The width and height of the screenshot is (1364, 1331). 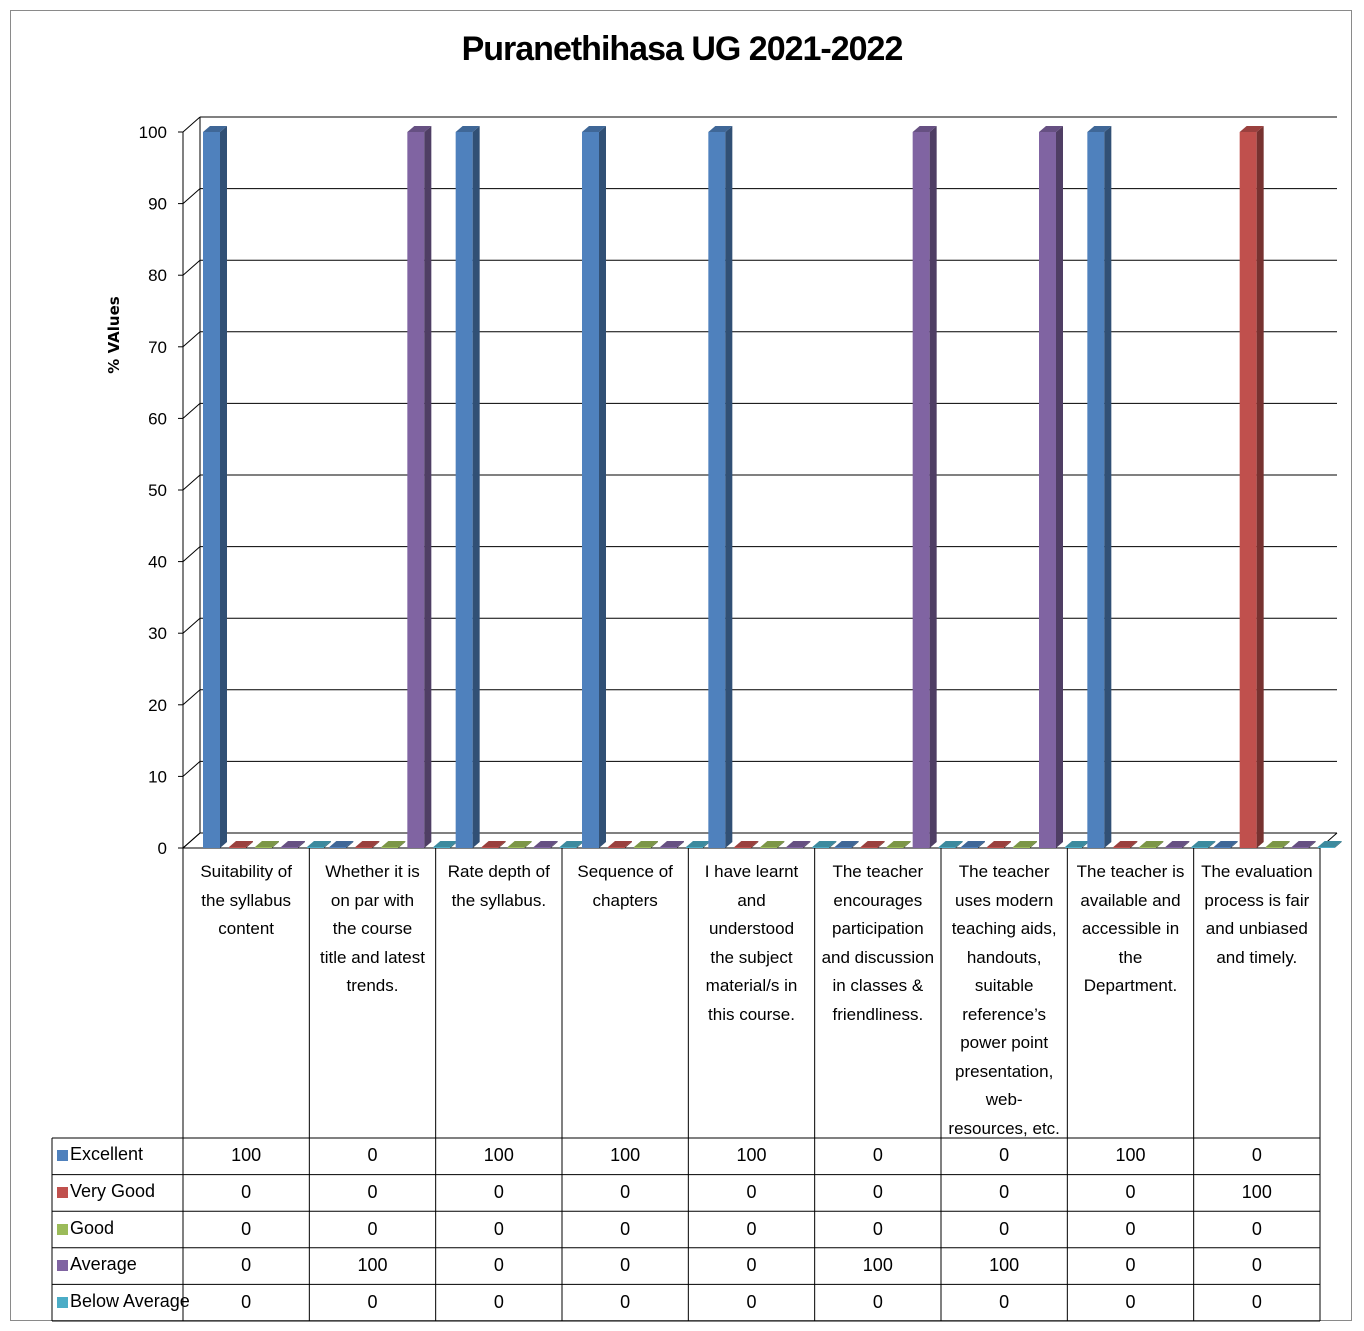 What do you see at coordinates (499, 886) in the screenshot?
I see `x-category-label: Rate depth of the syllabus.` at bounding box center [499, 886].